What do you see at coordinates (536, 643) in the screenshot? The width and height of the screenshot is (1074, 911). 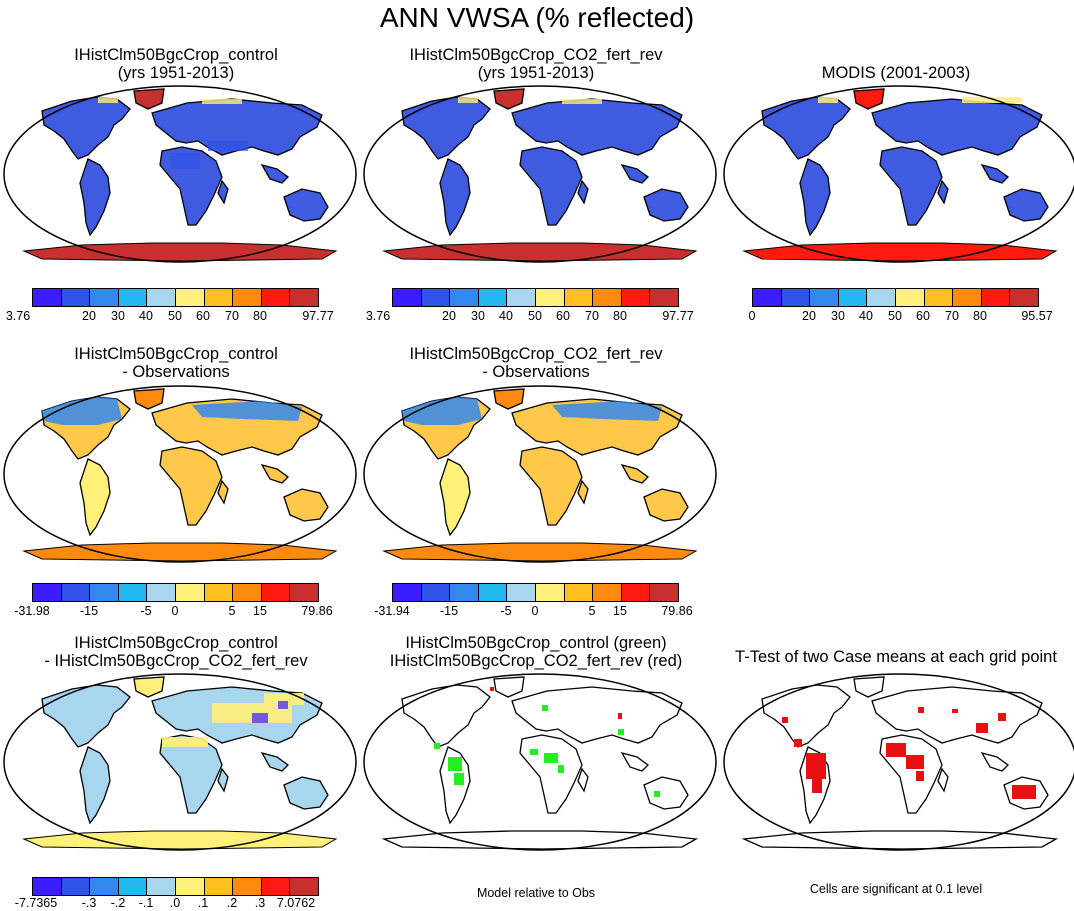 I see `panel-8-title-line1: IHistClm50BgcCrop_control (green)` at bounding box center [536, 643].